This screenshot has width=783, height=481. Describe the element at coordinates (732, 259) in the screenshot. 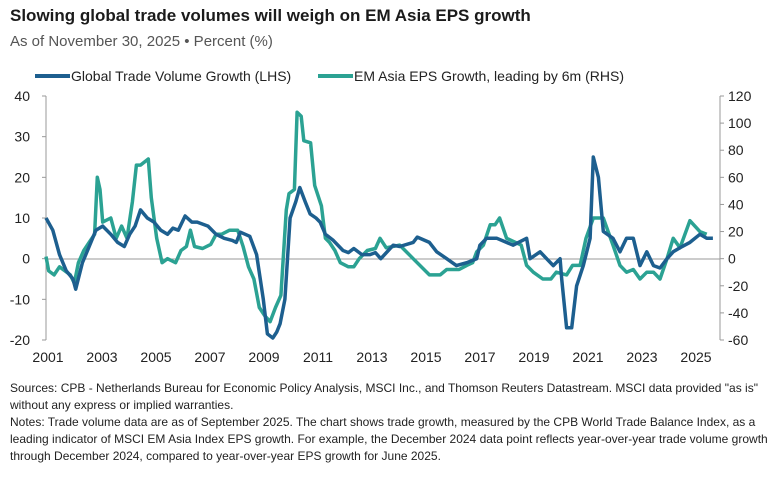

I see `right-tick-label: 0` at that location.